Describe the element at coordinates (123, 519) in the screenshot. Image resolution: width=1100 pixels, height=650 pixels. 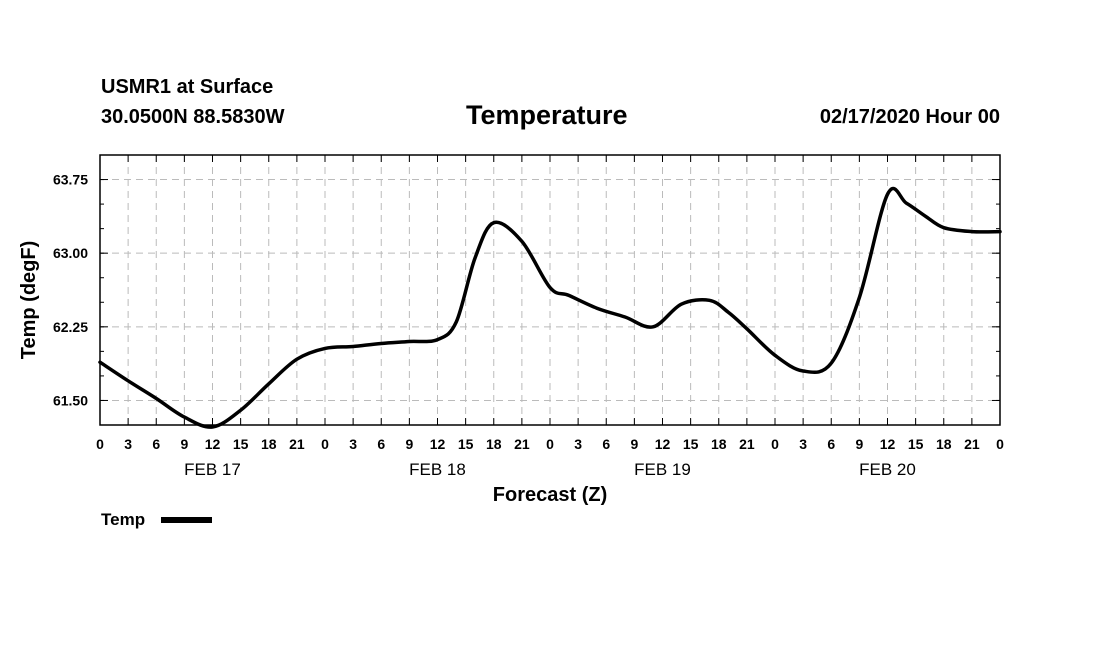
I see `legend-label: Temp` at that location.